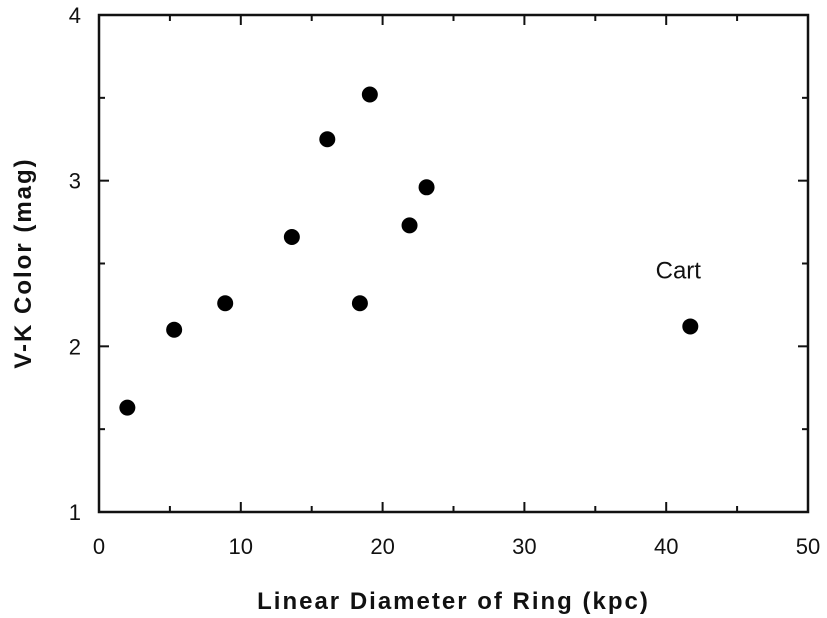 The width and height of the screenshot is (827, 618). I want to click on x-axis-label: Linear Diameter of Ring (kpc), so click(453, 601).